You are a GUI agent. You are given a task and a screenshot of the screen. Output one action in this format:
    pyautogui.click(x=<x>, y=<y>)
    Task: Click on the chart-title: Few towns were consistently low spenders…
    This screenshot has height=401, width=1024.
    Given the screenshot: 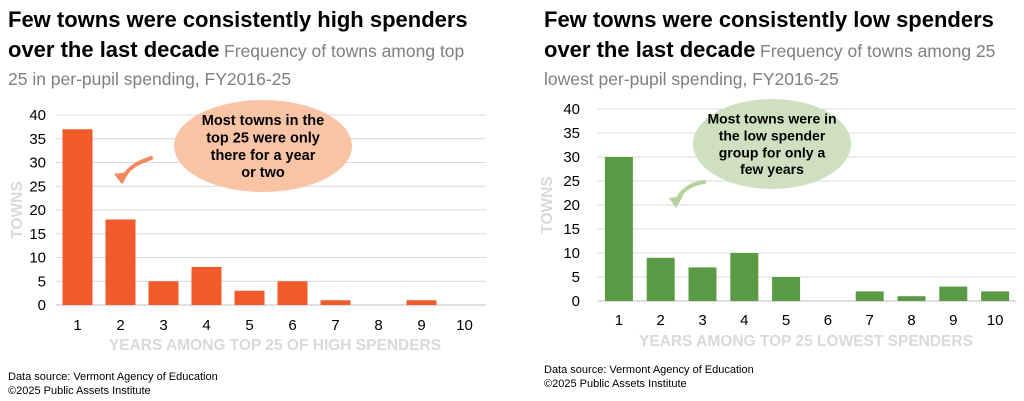 What is the action you would take?
    pyautogui.click(x=784, y=50)
    